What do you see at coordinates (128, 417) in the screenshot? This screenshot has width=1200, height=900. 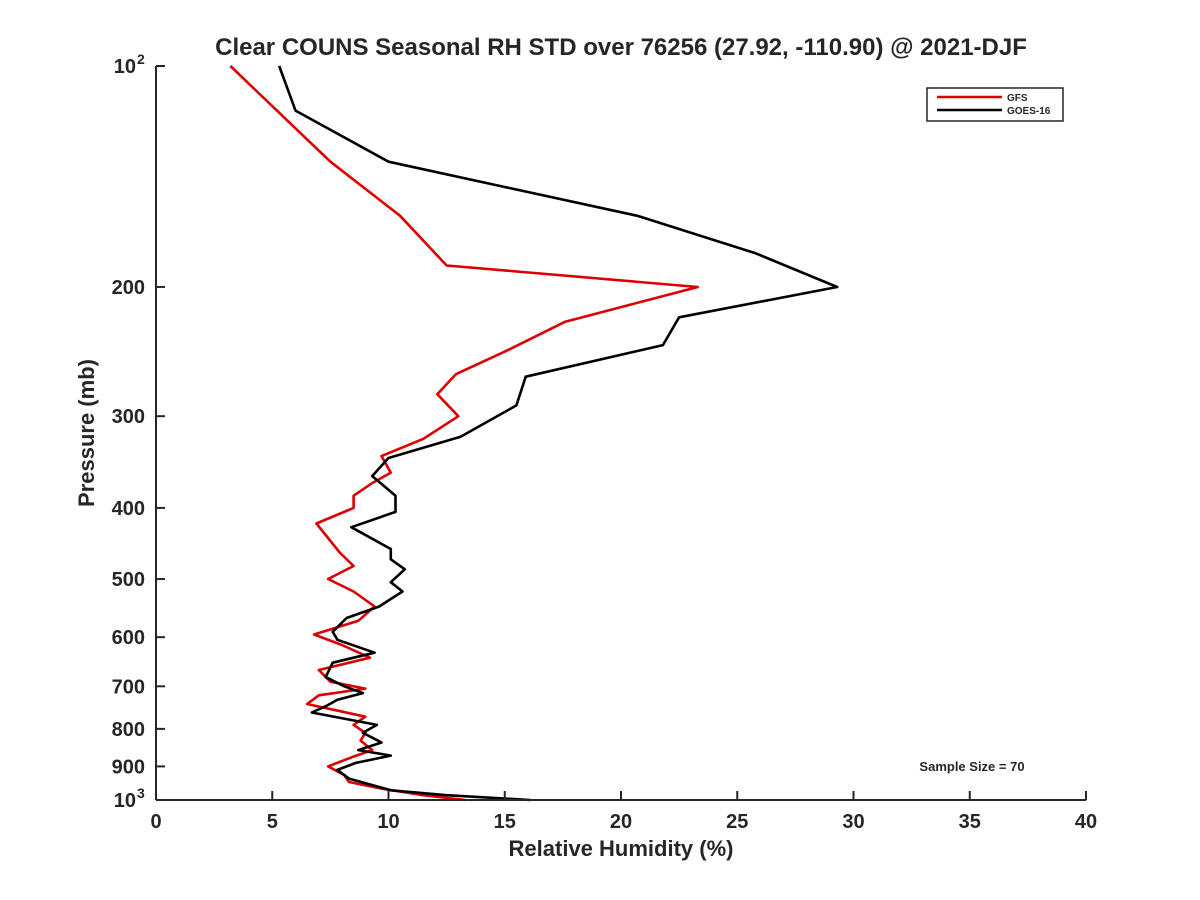 I see `y-tick-label: 300` at bounding box center [128, 417].